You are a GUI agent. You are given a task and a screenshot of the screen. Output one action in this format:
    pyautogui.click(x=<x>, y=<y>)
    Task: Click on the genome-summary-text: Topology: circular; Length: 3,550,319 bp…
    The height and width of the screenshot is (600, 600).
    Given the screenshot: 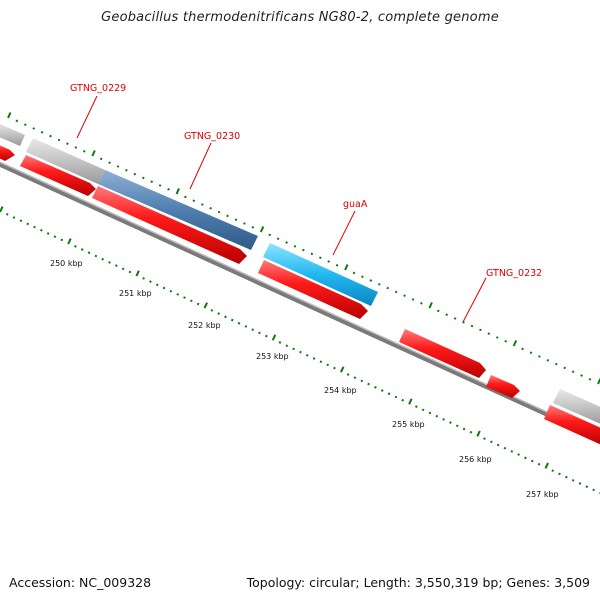 What is the action you would take?
    pyautogui.click(x=418, y=582)
    